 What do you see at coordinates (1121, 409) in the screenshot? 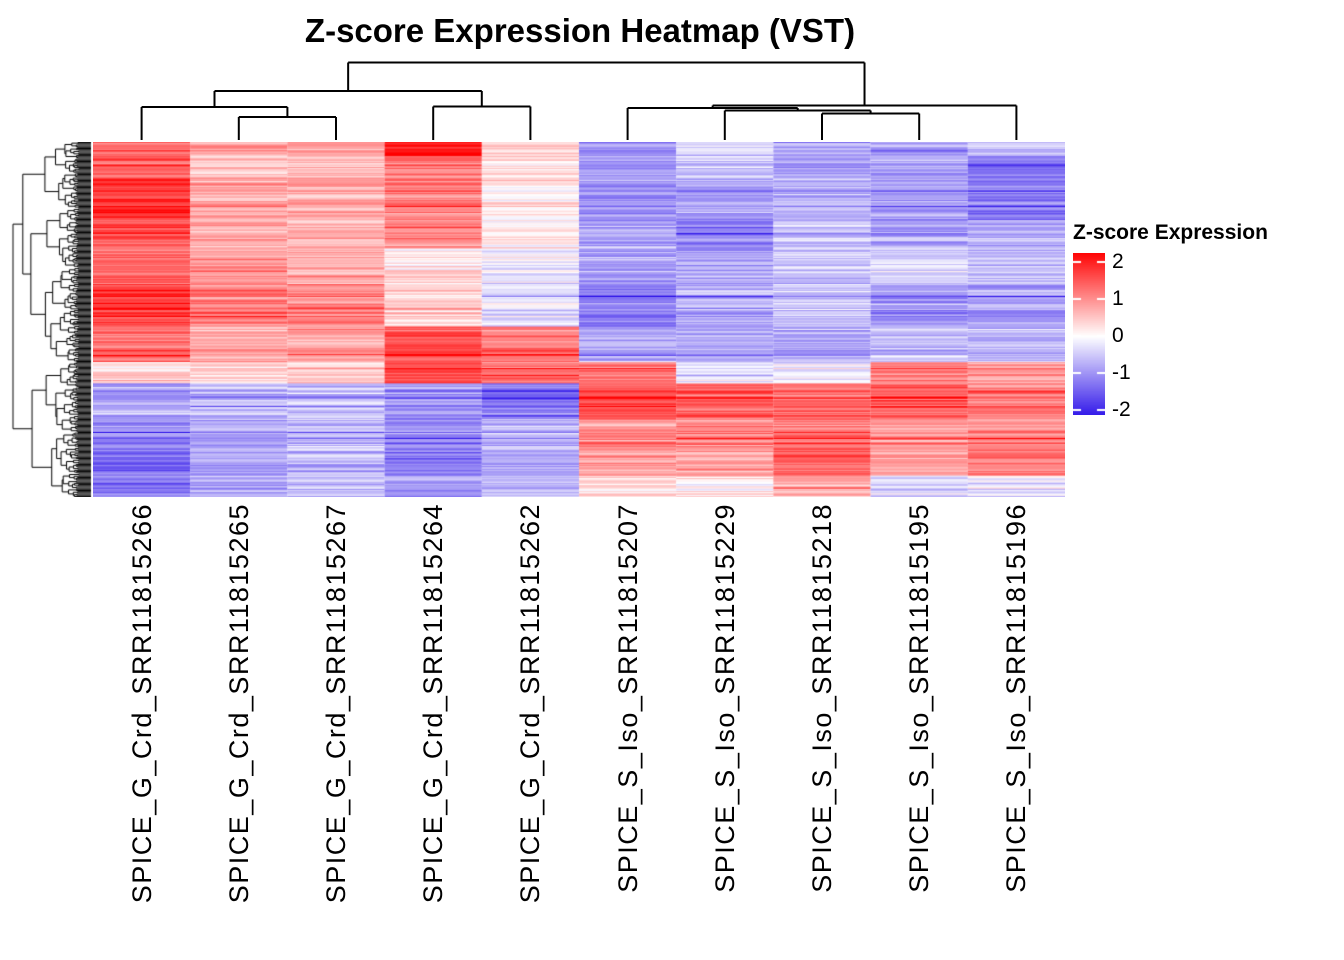
I see `legend-tick-label: -2` at bounding box center [1121, 409].